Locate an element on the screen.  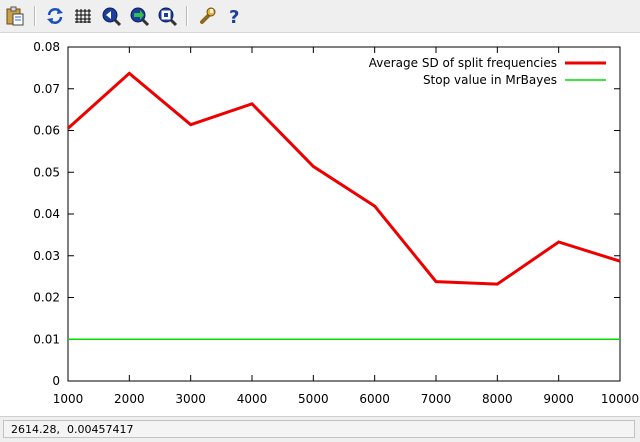
y-tick-label: 0.07 is located at coordinates (46, 89).